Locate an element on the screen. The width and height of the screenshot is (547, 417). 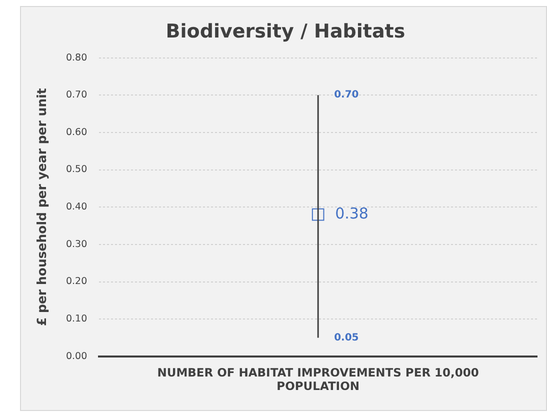
y-tick-label: 0.40 is located at coordinates (77, 207).